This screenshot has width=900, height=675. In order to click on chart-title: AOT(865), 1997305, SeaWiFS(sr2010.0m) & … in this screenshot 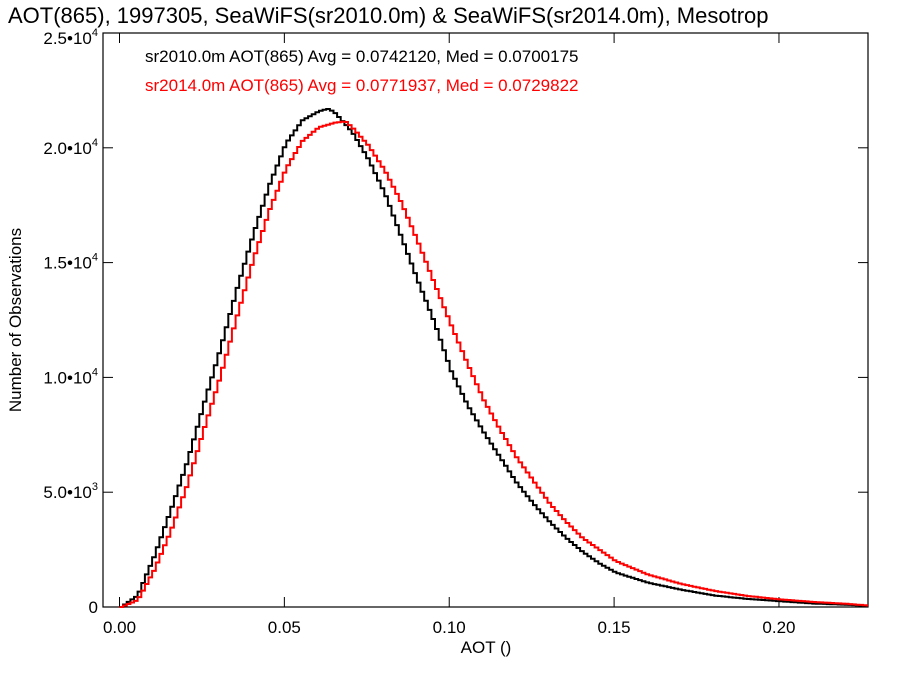, I will do `click(388, 15)`.